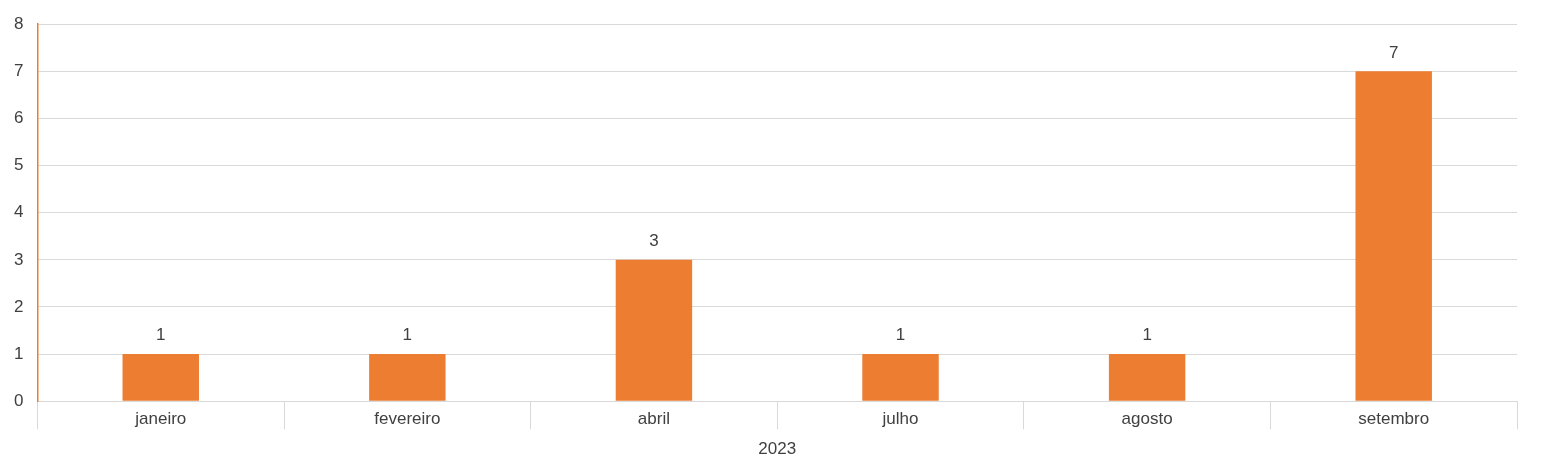 The height and width of the screenshot is (468, 1545). What do you see at coordinates (18, 165) in the screenshot?
I see `y-tick-label: 5` at bounding box center [18, 165].